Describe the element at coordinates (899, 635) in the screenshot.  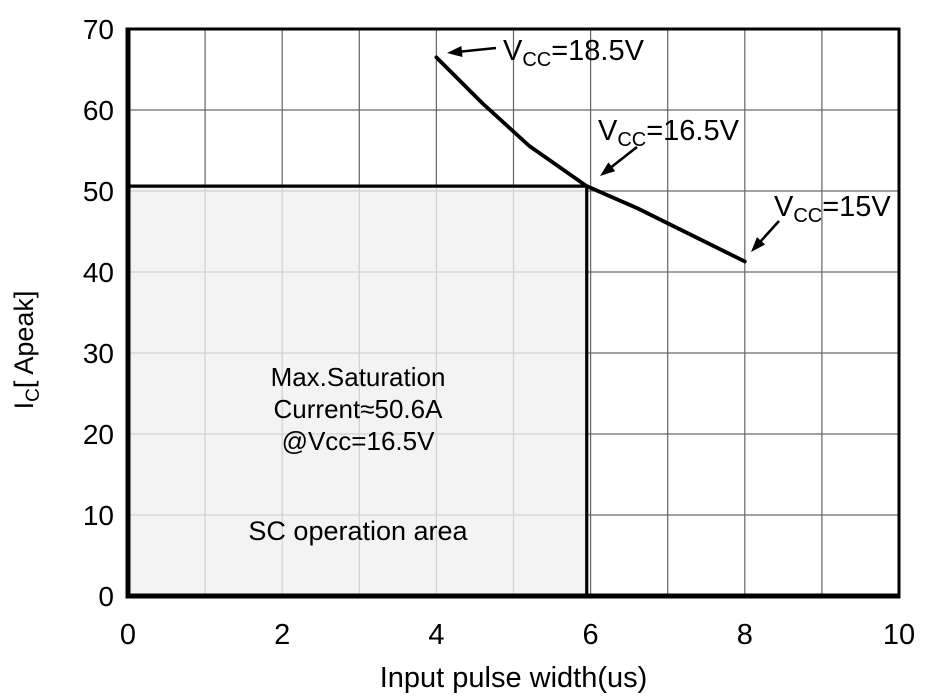
I see `x-tick-label-10: 10` at that location.